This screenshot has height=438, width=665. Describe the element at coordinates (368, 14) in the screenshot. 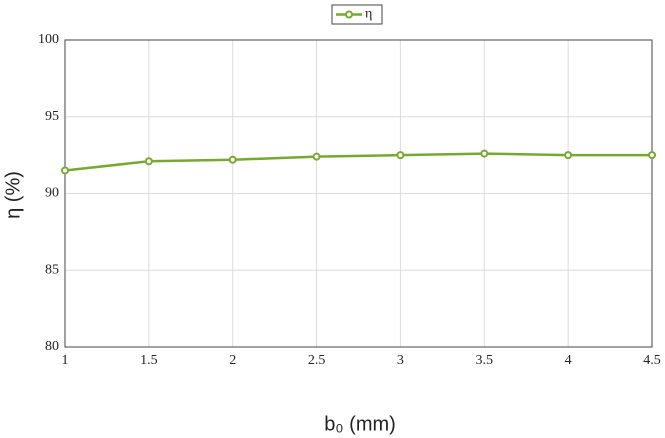

I see `legend-label: η` at that location.